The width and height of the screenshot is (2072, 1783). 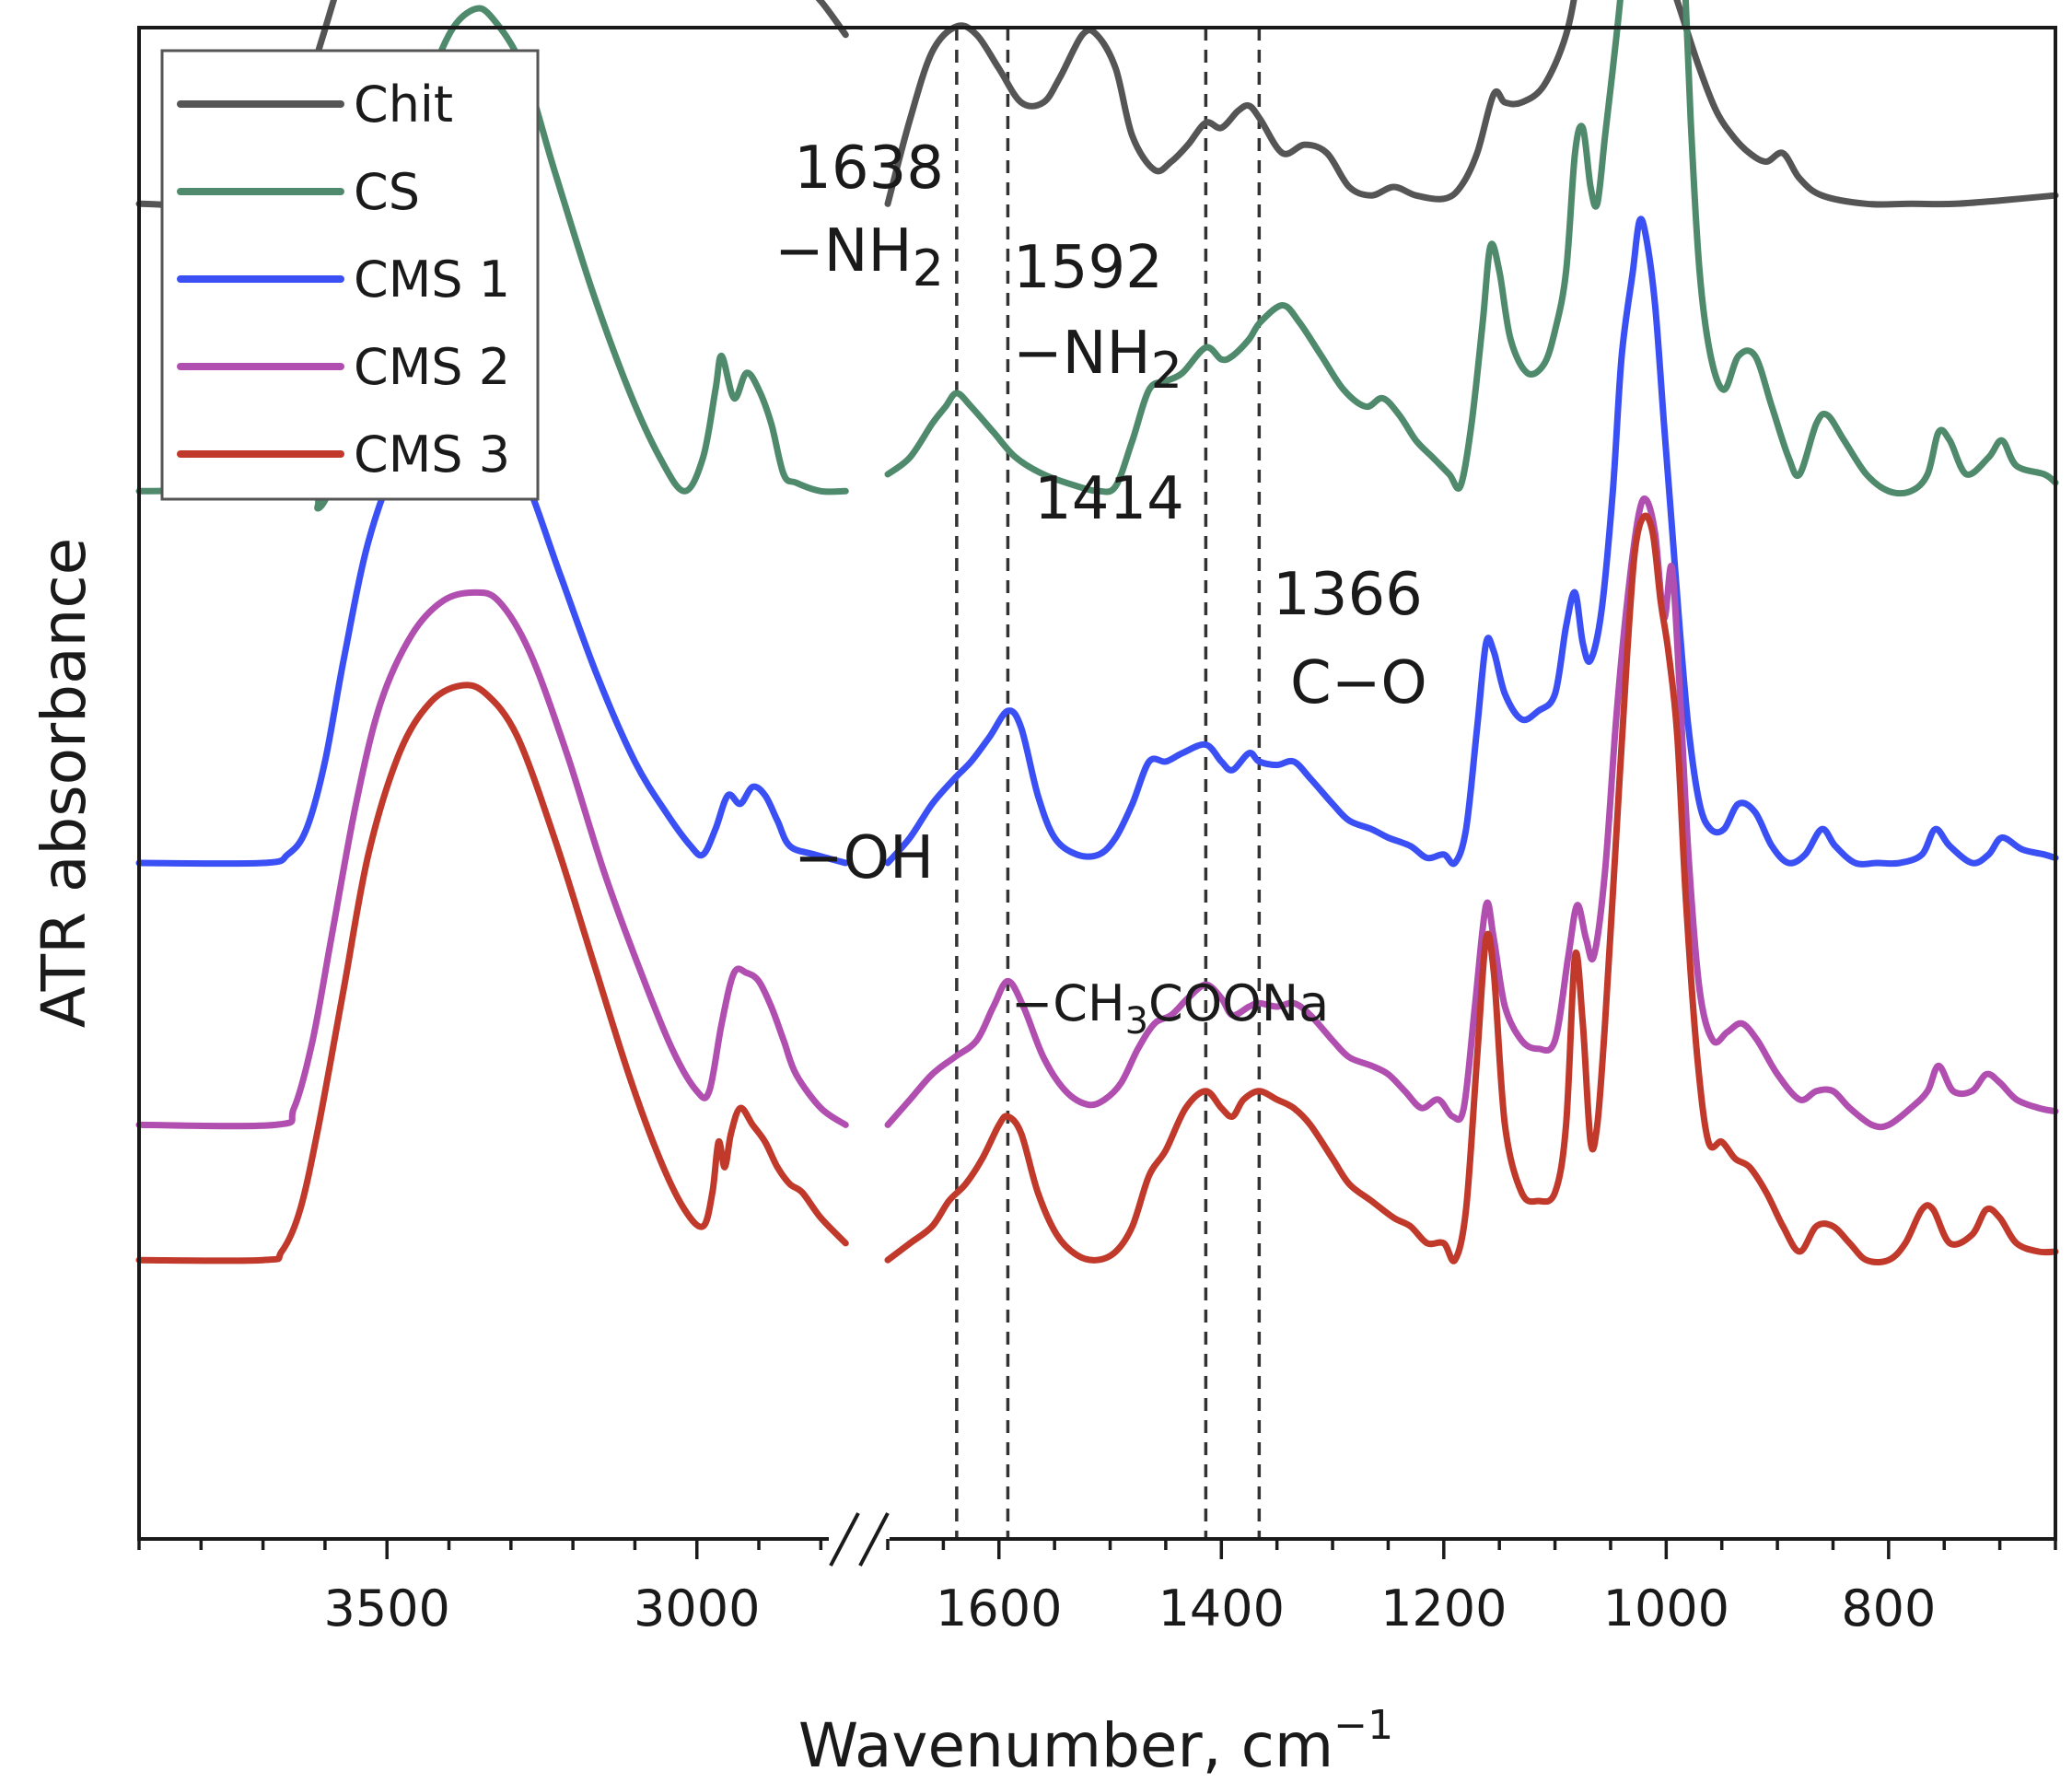 I want to click on legend-box, so click(x=350, y=275).